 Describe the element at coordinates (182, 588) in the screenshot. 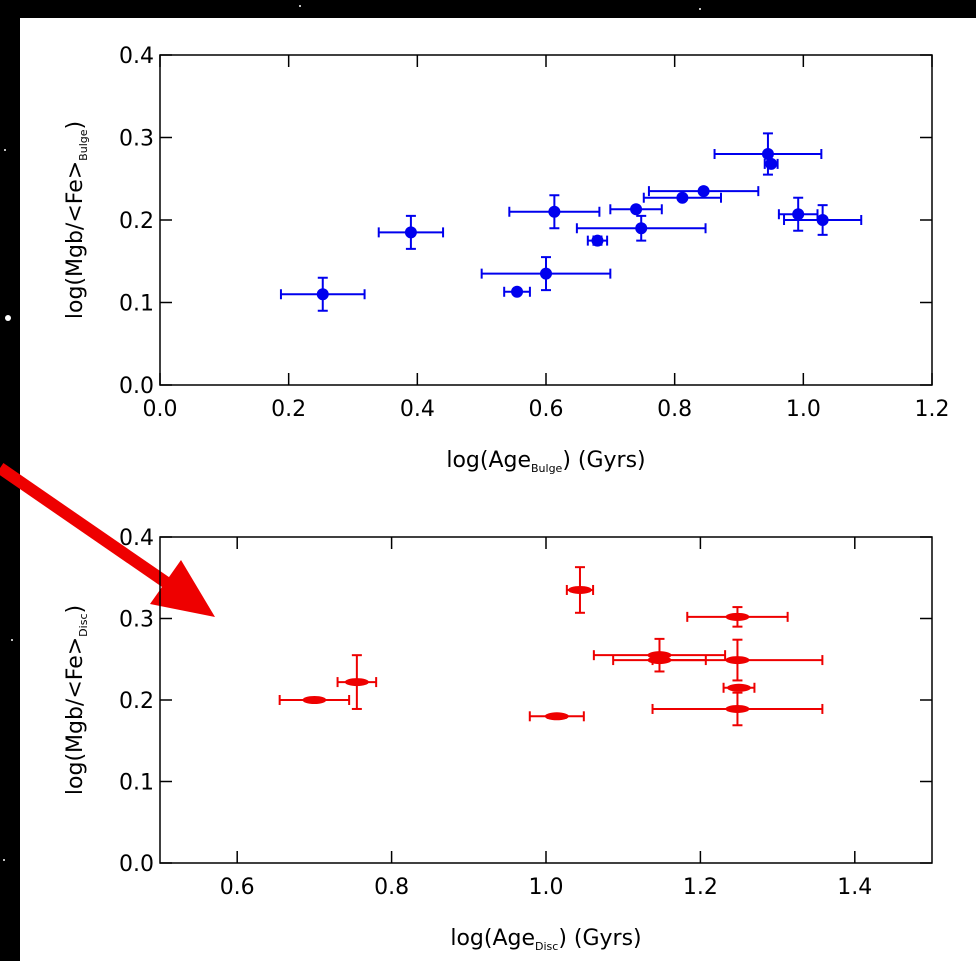

I see `arrow-head` at that location.